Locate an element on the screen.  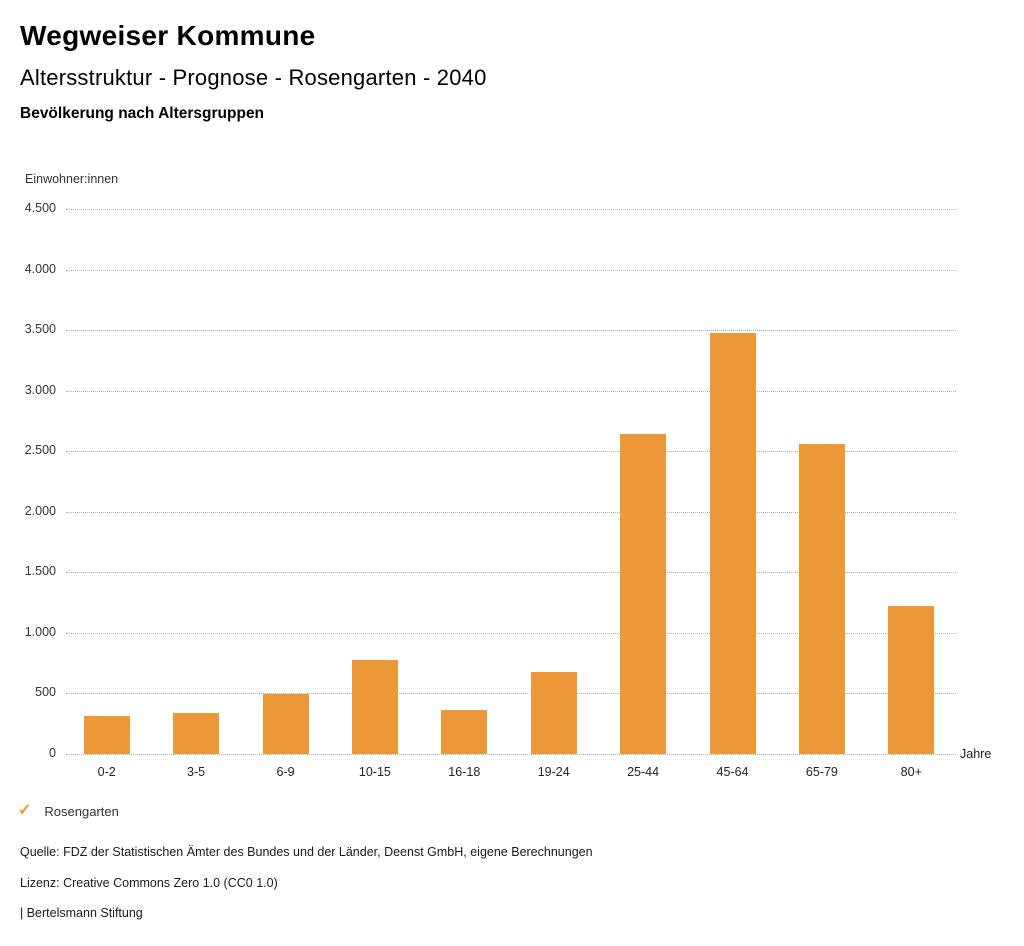
legend-item-rosengarten: ✓ Rosengarten is located at coordinates (68, 811).